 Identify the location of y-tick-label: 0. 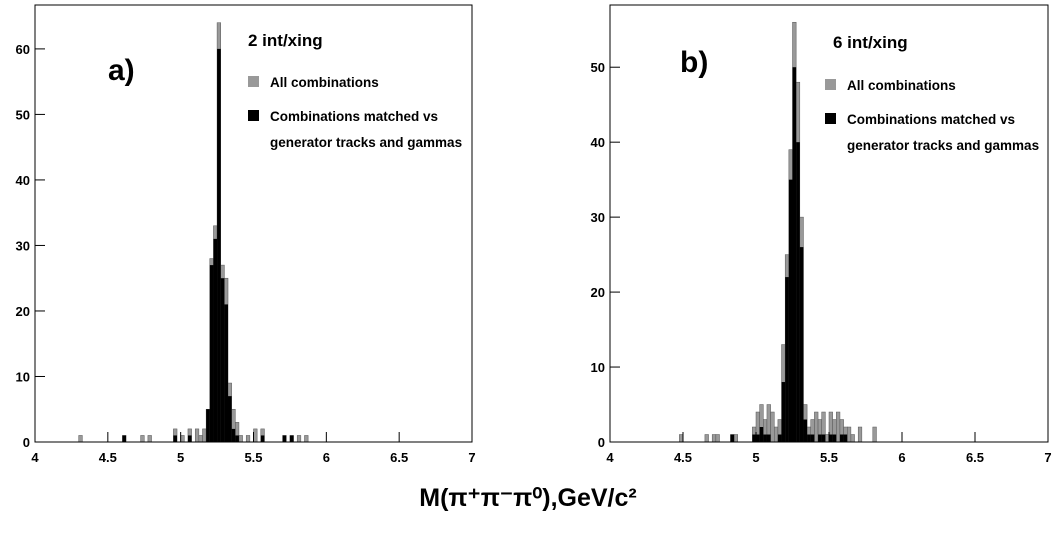
(601, 442).